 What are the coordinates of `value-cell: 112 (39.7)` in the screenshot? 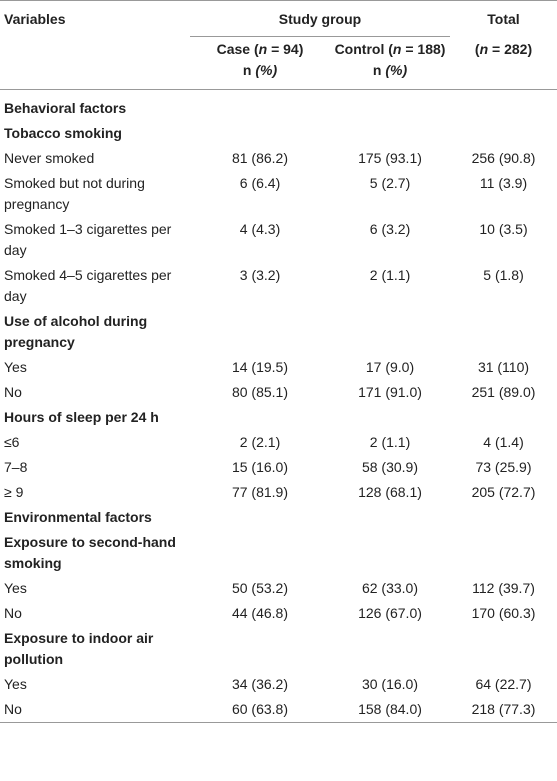 It's located at (503, 588).